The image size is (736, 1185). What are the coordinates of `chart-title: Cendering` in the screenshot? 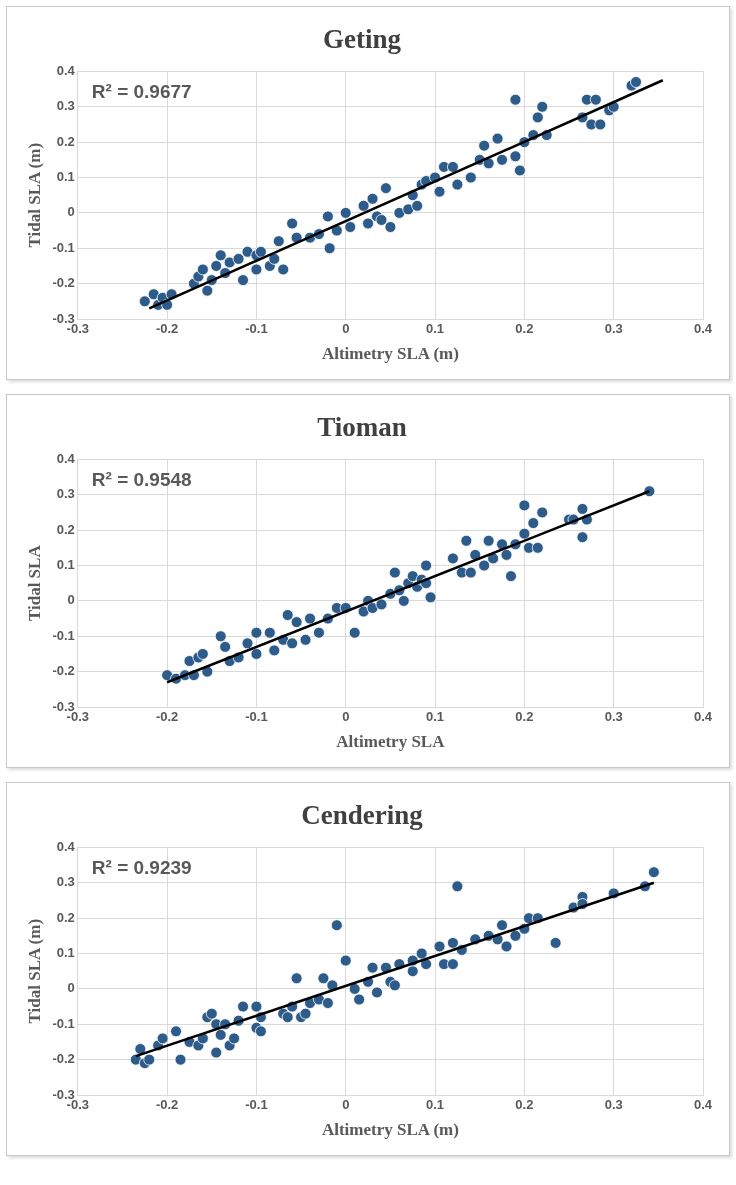 It's located at (362, 815).